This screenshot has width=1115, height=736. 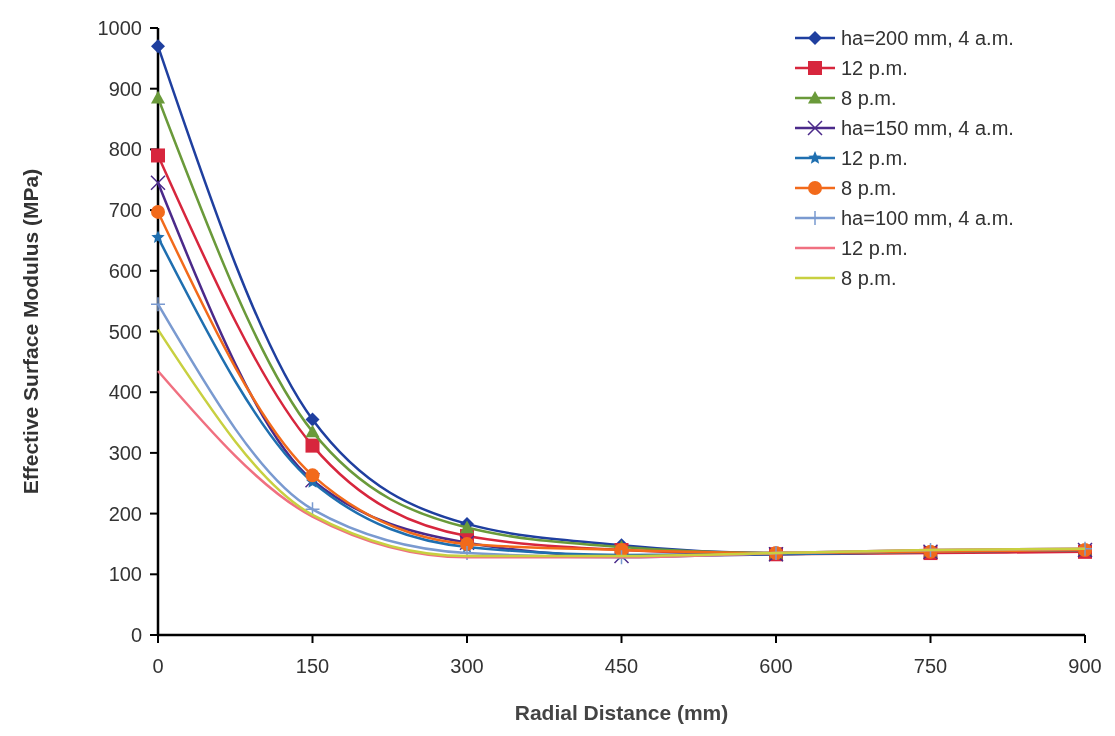 What do you see at coordinates (119, 28) in the screenshot?
I see `y-tick-label: 1000` at bounding box center [119, 28].